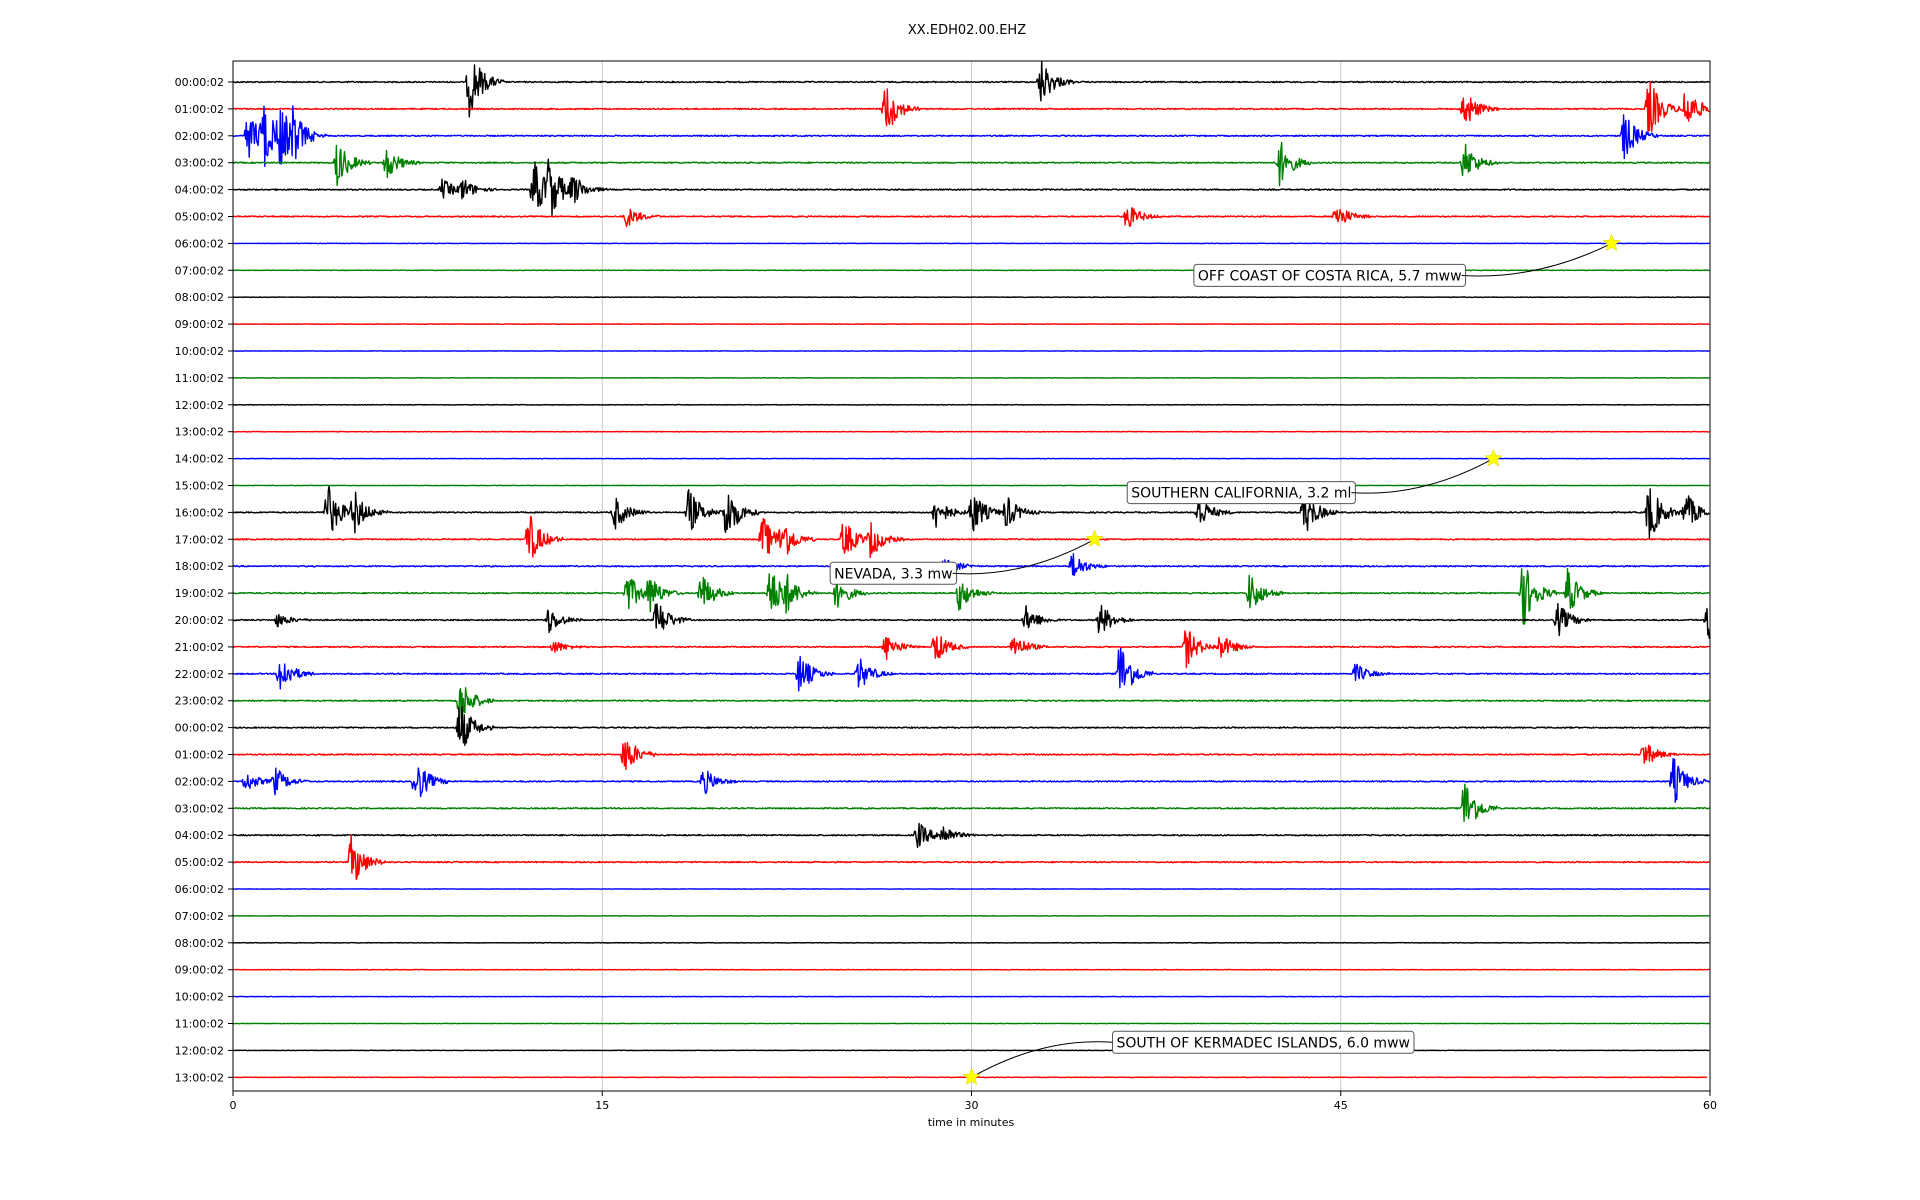 Image resolution: width=1920 pixels, height=1200 pixels. Describe the element at coordinates (1330, 276) in the screenshot. I see `event-label: OFF COAST OF COSTA RICA, 5.7 mww` at that location.